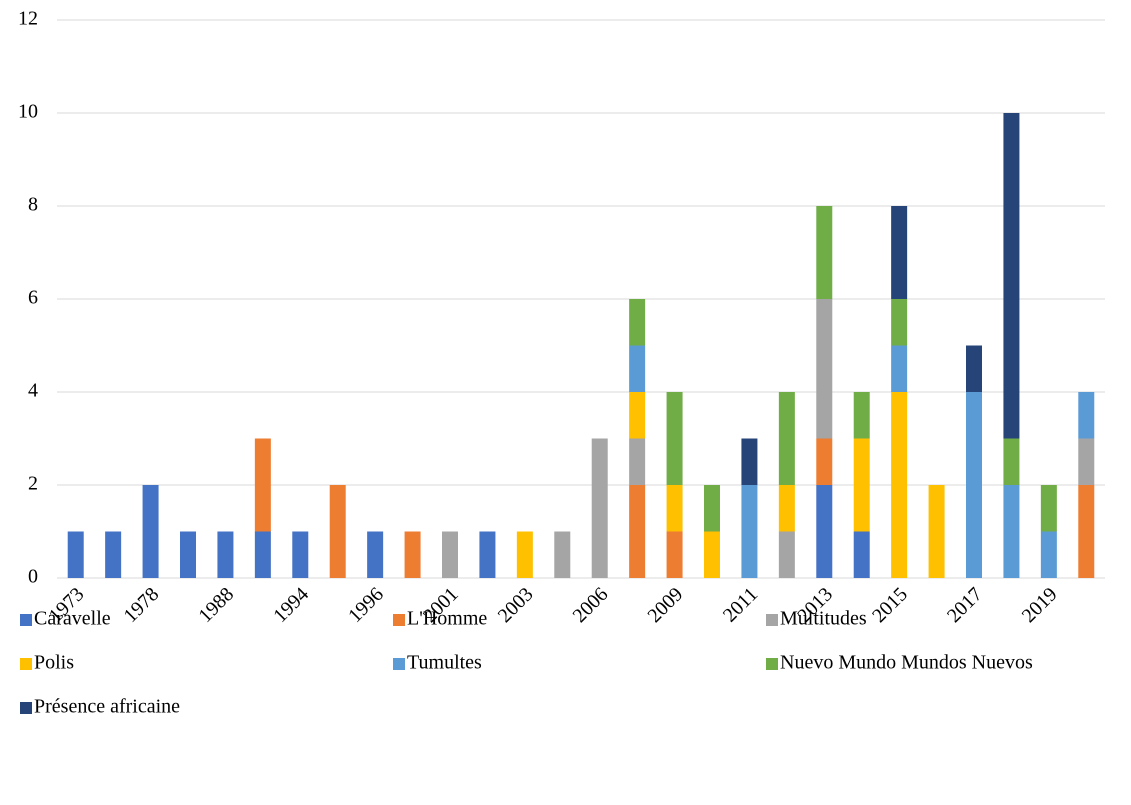 The width and height of the screenshot is (1131, 805). I want to click on x-tick-label: 1994, so click(291, 605).